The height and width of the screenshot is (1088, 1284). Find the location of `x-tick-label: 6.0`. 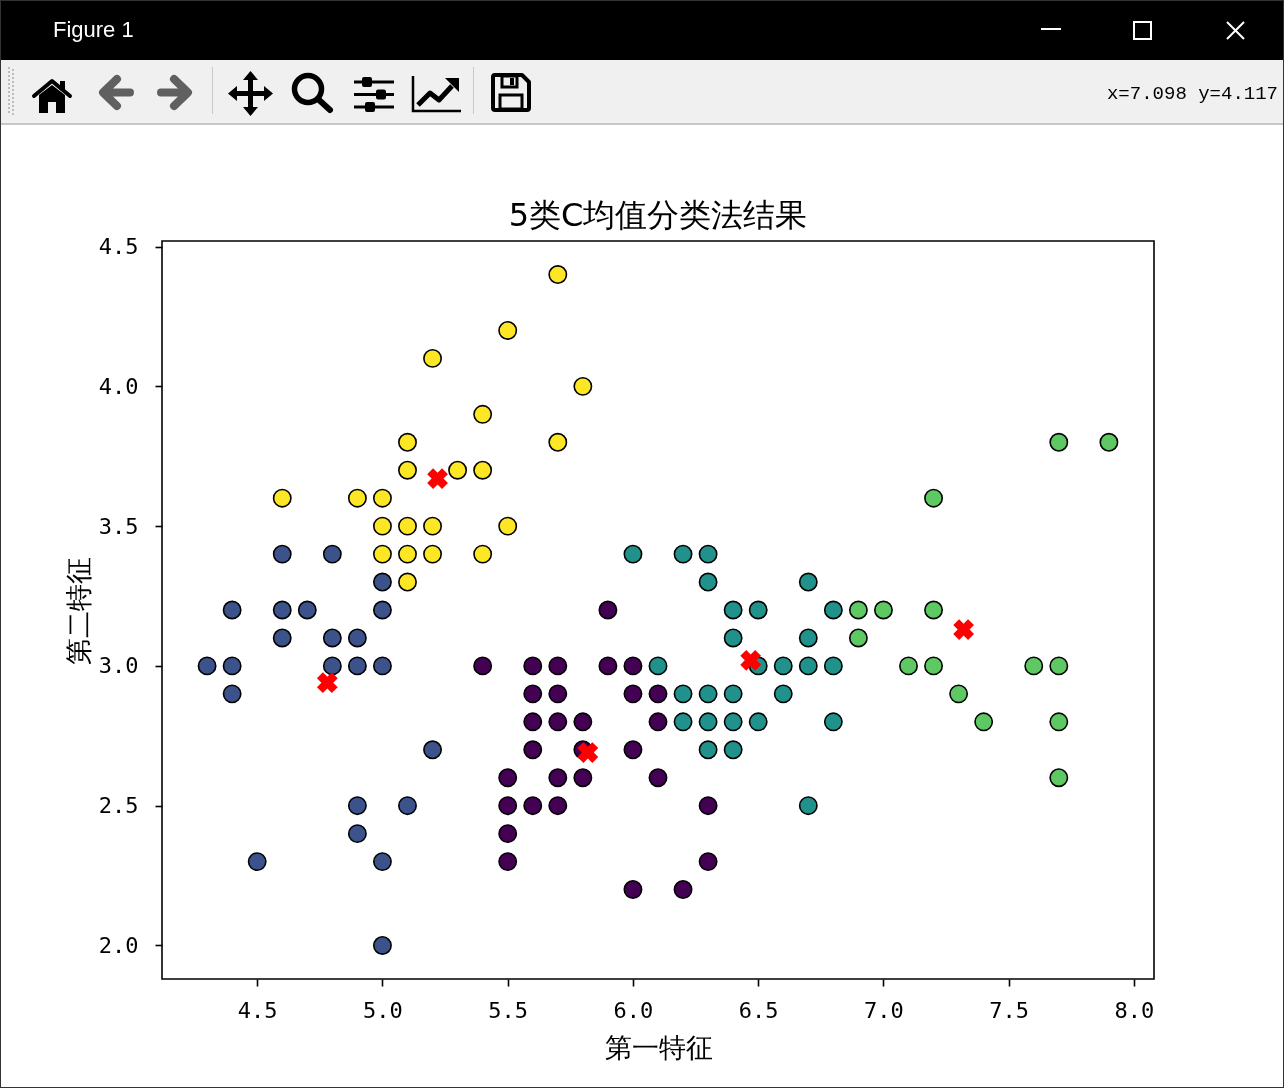

x-tick-label: 6.0 is located at coordinates (633, 1010).